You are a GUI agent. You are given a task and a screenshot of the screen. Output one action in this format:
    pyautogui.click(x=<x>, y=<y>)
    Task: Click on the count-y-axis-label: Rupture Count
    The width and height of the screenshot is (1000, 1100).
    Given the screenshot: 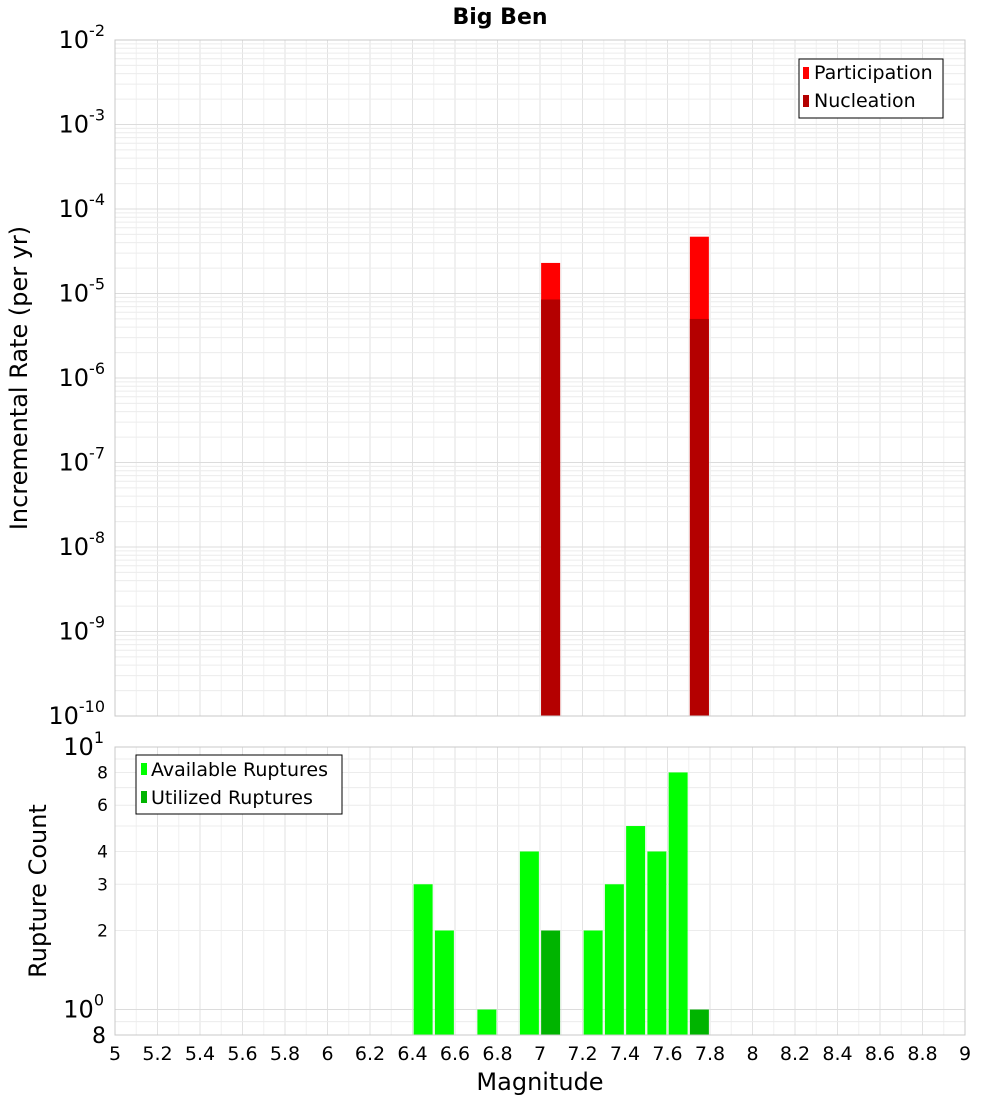 What is the action you would take?
    pyautogui.click(x=38, y=891)
    